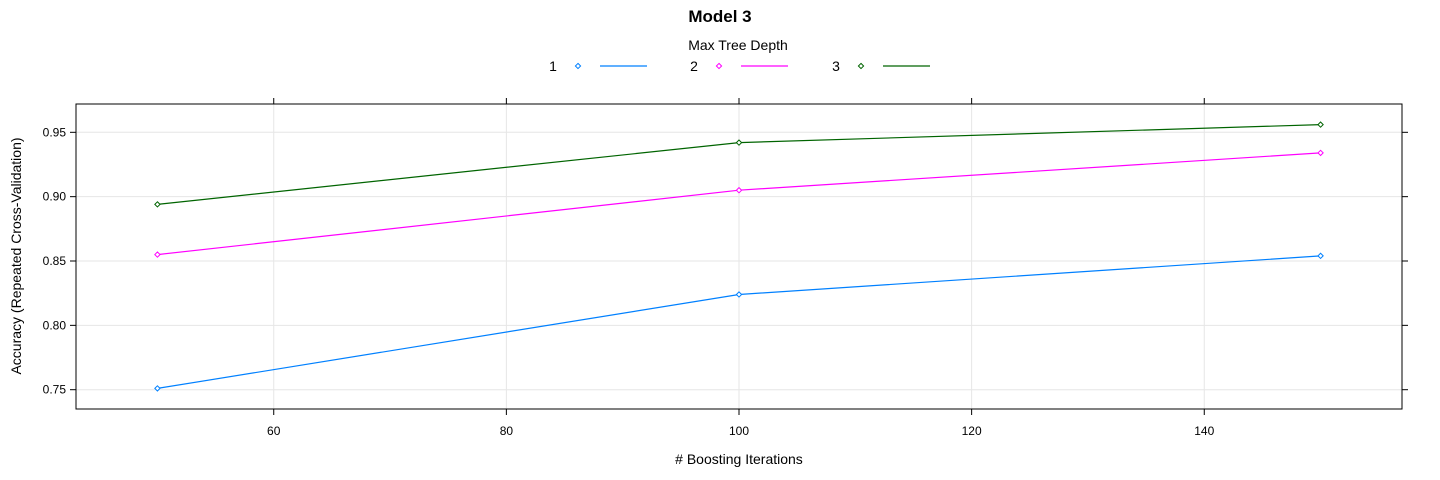  What do you see at coordinates (972, 431) in the screenshot?
I see `x-tick-label: 120` at bounding box center [972, 431].